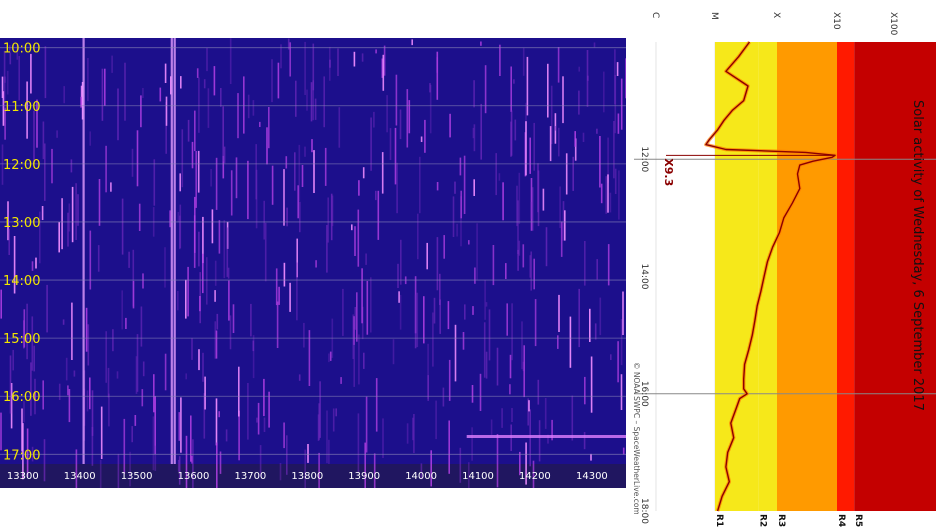  I want to click on time-gridlines, so click(785, 276).